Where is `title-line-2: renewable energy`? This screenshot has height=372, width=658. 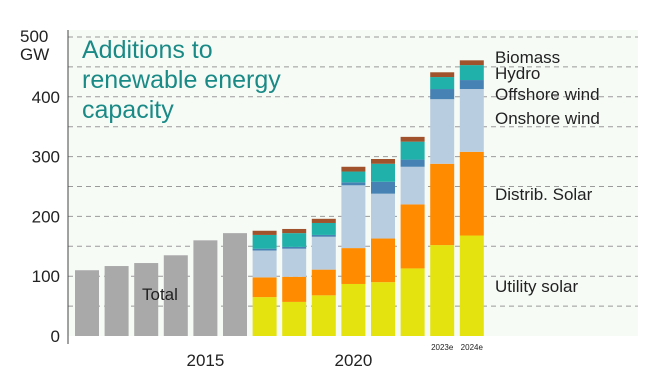
title-line-2: renewable energy is located at coordinates (181, 80).